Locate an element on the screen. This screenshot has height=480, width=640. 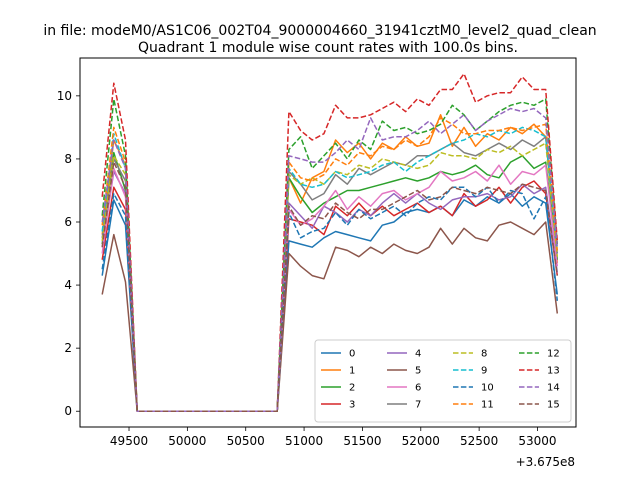
y-tick-label: 2 is located at coordinates (68, 348).